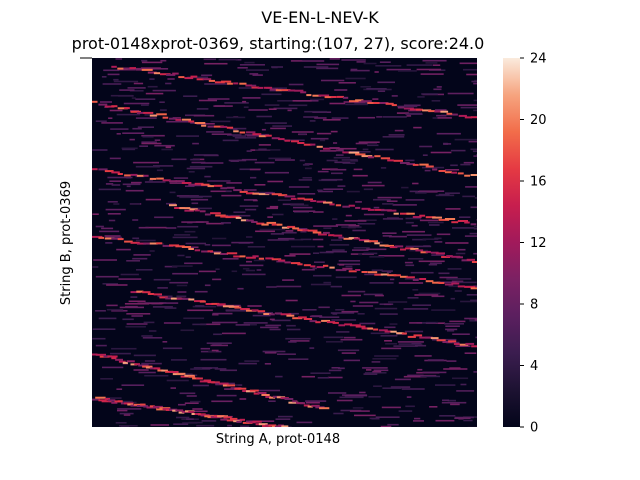 The image size is (640, 480). Describe the element at coordinates (534, 428) in the screenshot. I see `colorbar-tick-label: 0` at that location.